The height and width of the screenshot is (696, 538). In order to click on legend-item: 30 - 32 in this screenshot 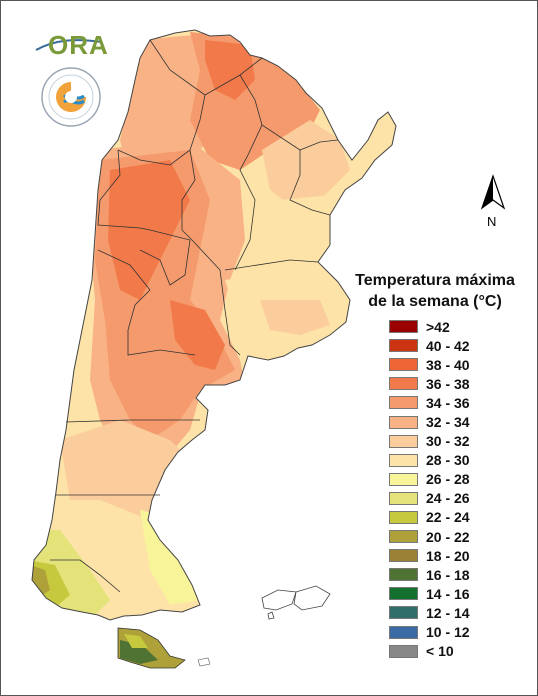, I will do `click(429, 441)`.